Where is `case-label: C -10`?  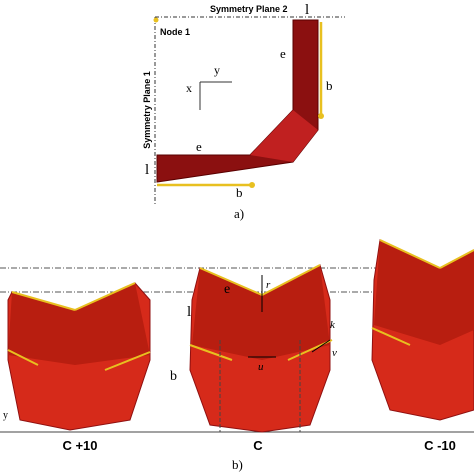 case-label: C -10 is located at coordinates (440, 445).